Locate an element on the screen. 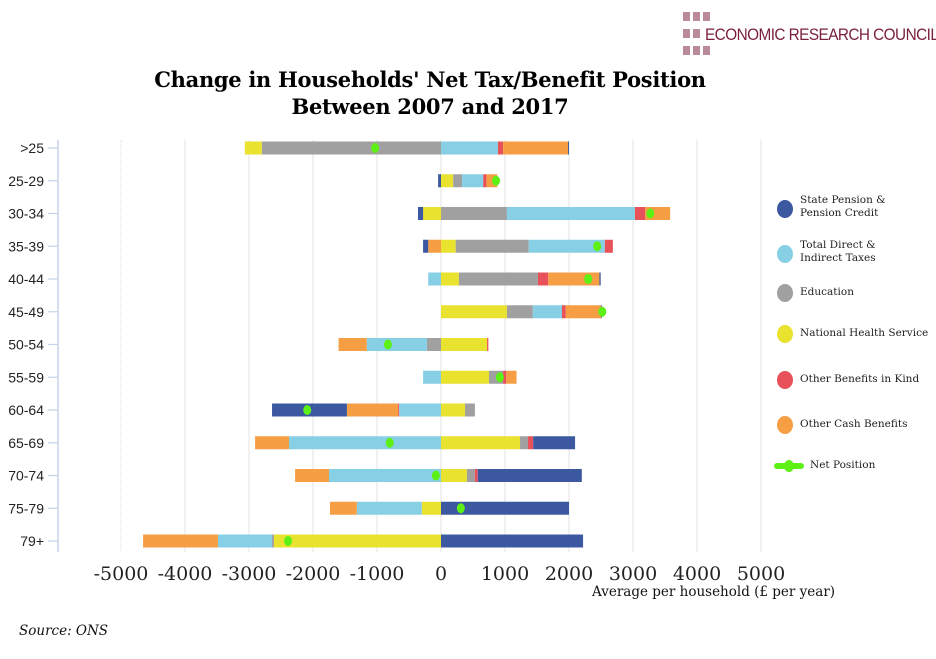 This screenshot has width=936, height=659. source-note: Source: ONS is located at coordinates (64, 631).